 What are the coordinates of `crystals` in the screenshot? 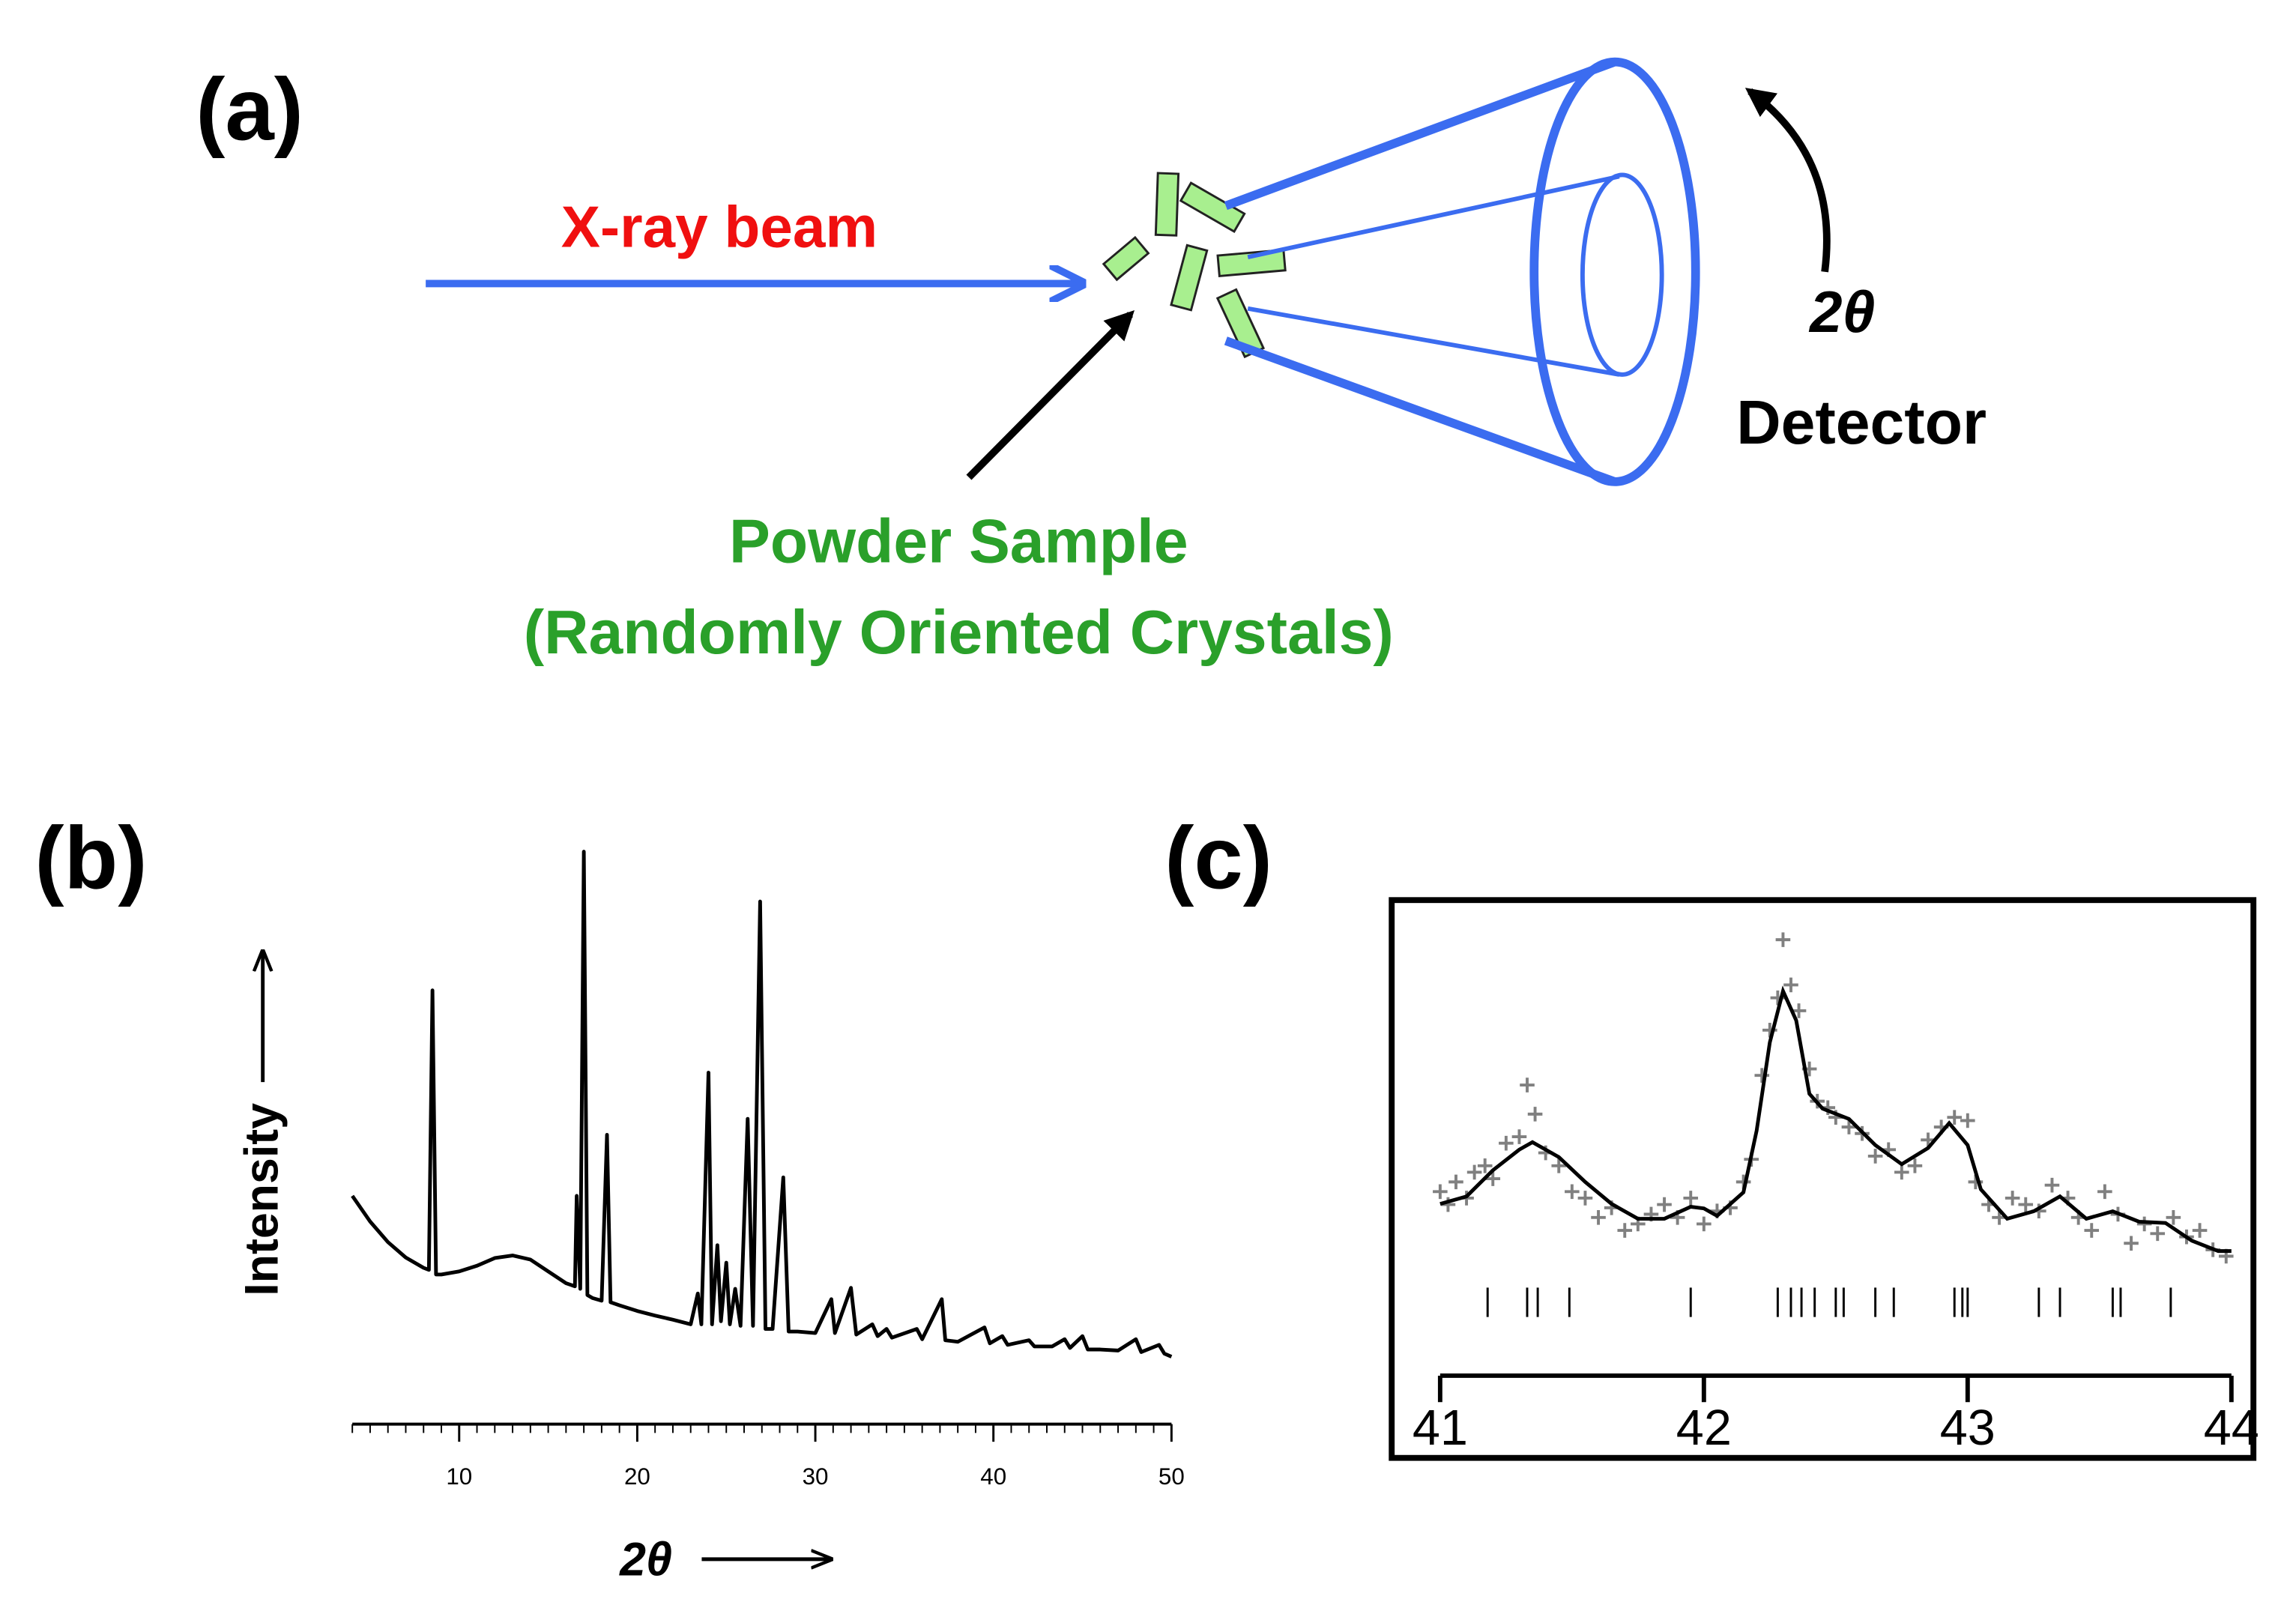 It's located at (1194, 265).